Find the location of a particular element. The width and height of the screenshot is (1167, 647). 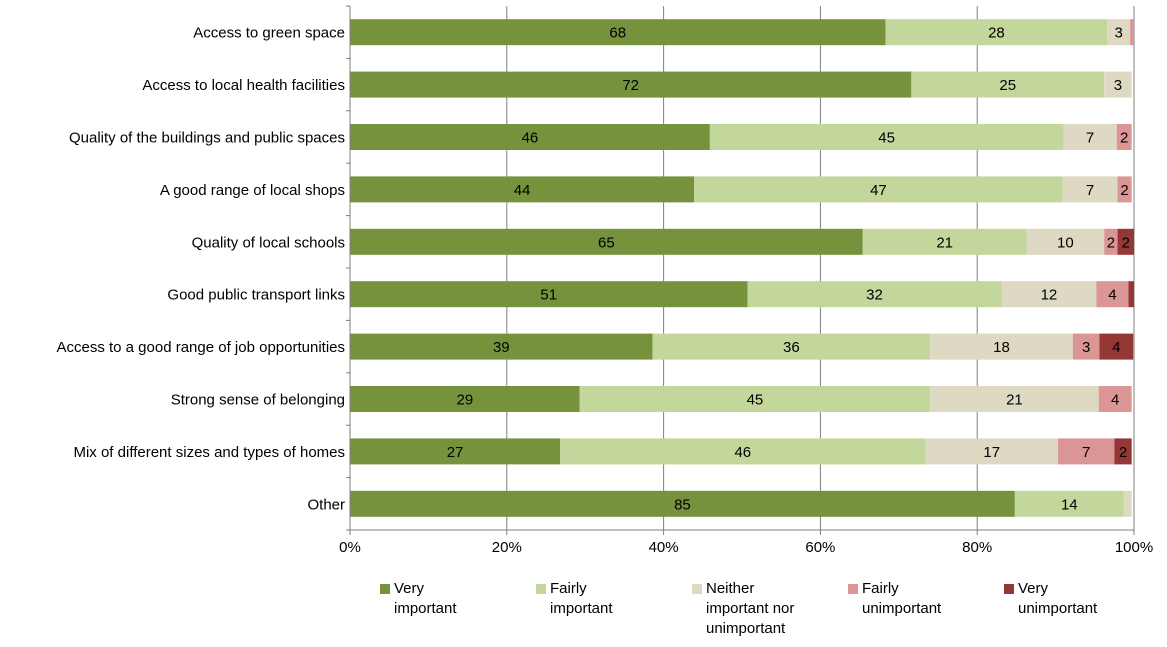

data-label: 32 is located at coordinates (874, 295).